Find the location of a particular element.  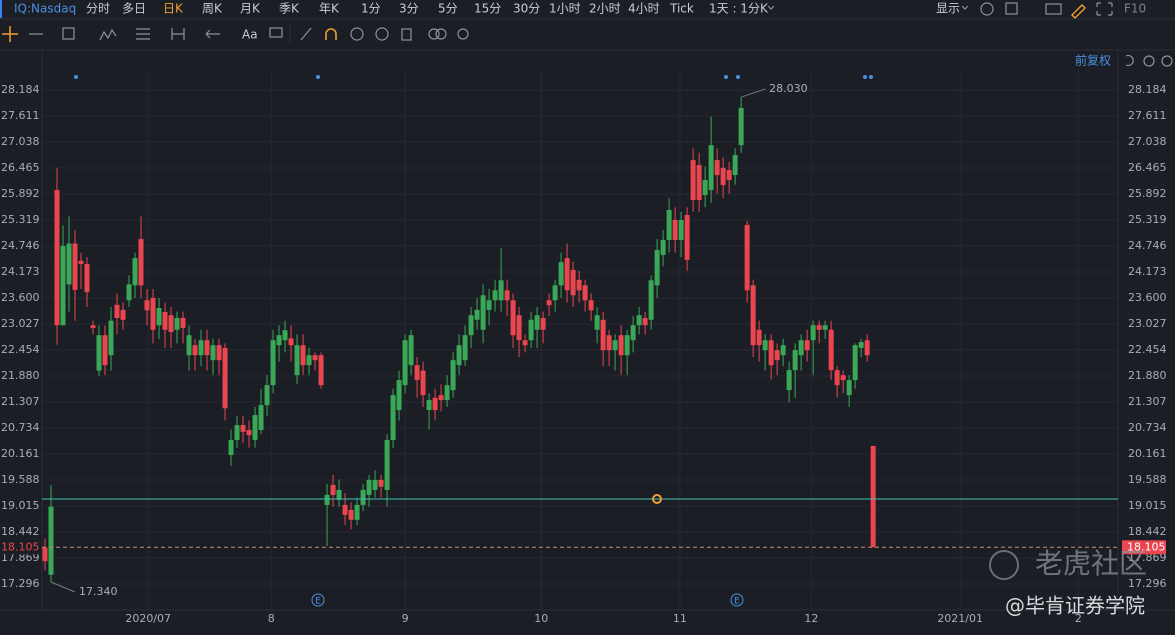

period-option: 2小时 is located at coordinates (605, 9).